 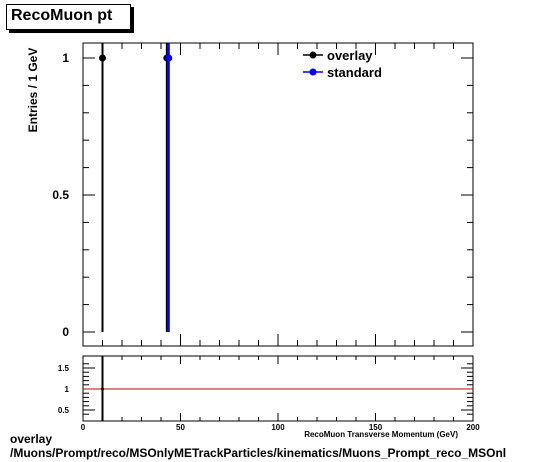 What do you see at coordinates (169, 58) in the screenshot?
I see `data-point-standard` at bounding box center [169, 58].